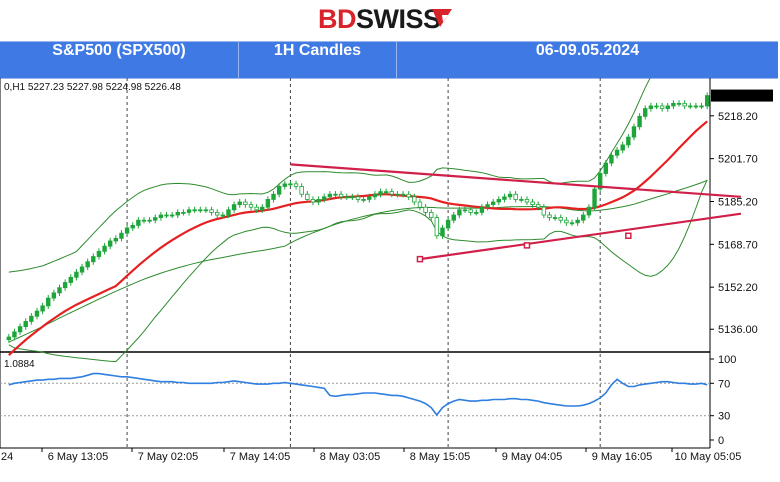 Image resolution: width=780 pixels, height=482 pixels. Describe the element at coordinates (7, 457) in the screenshot. I see `time-edge-label: 24` at that location.